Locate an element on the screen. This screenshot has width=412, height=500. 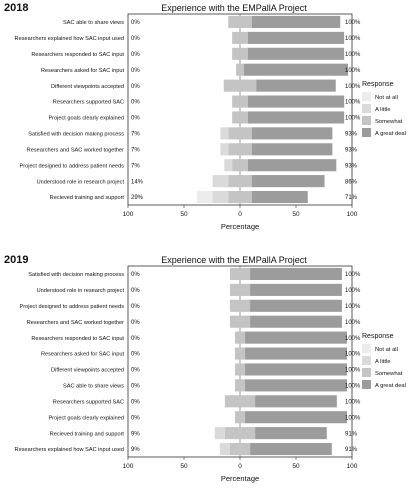
category-label: Different viewpoints accepted is located at coordinates (87, 371).